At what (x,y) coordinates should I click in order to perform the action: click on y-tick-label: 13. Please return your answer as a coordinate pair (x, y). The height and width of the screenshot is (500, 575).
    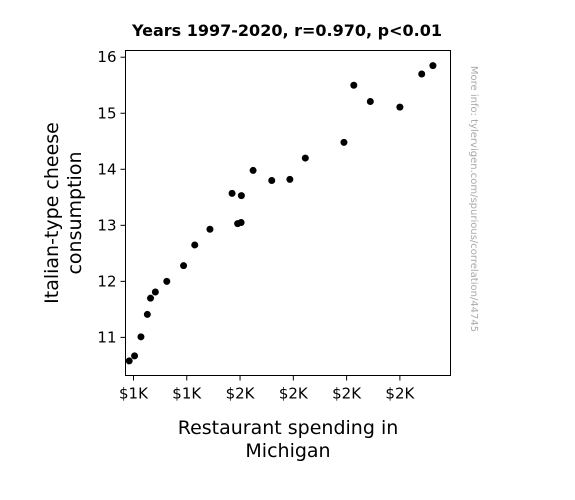
    Looking at the image, I should click on (106, 225).